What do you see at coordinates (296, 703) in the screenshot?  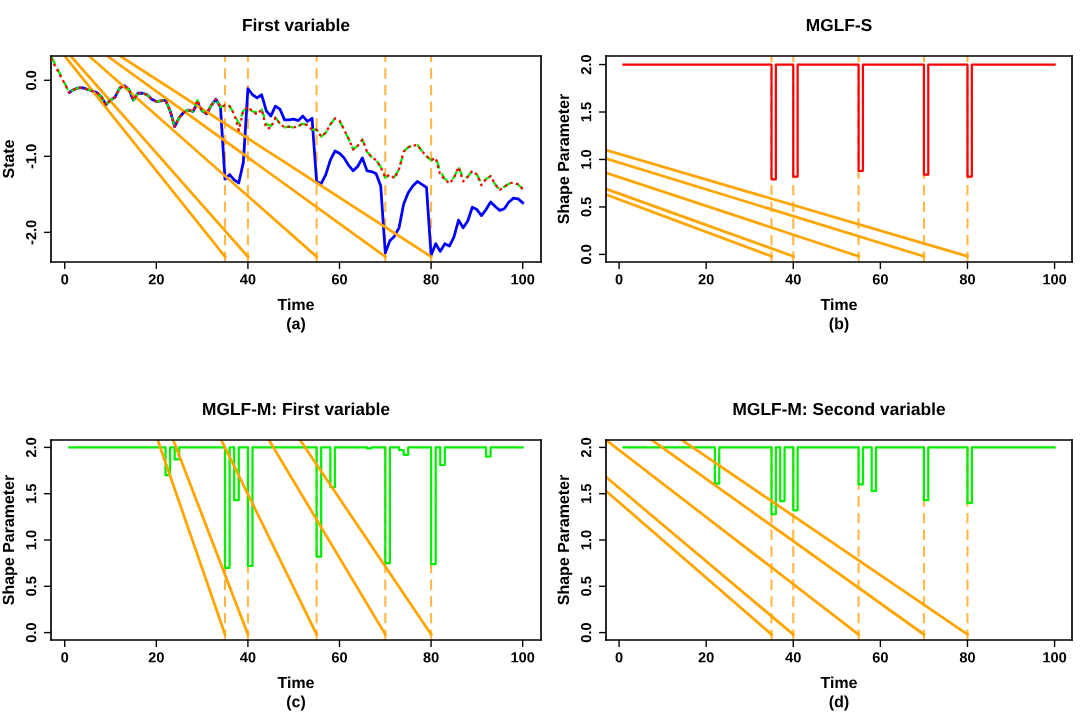 I see `text: (c)` at bounding box center [296, 703].